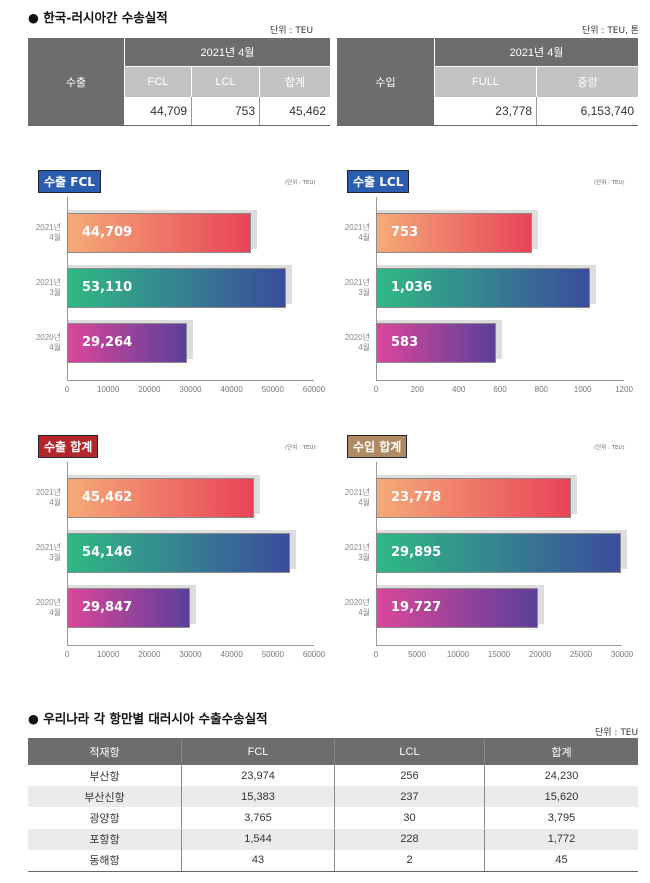 Image resolution: width=650 pixels, height=883 pixels. What do you see at coordinates (378, 181) in the screenshot?
I see `chart-title-badge: 수출 LCL` at bounding box center [378, 181].